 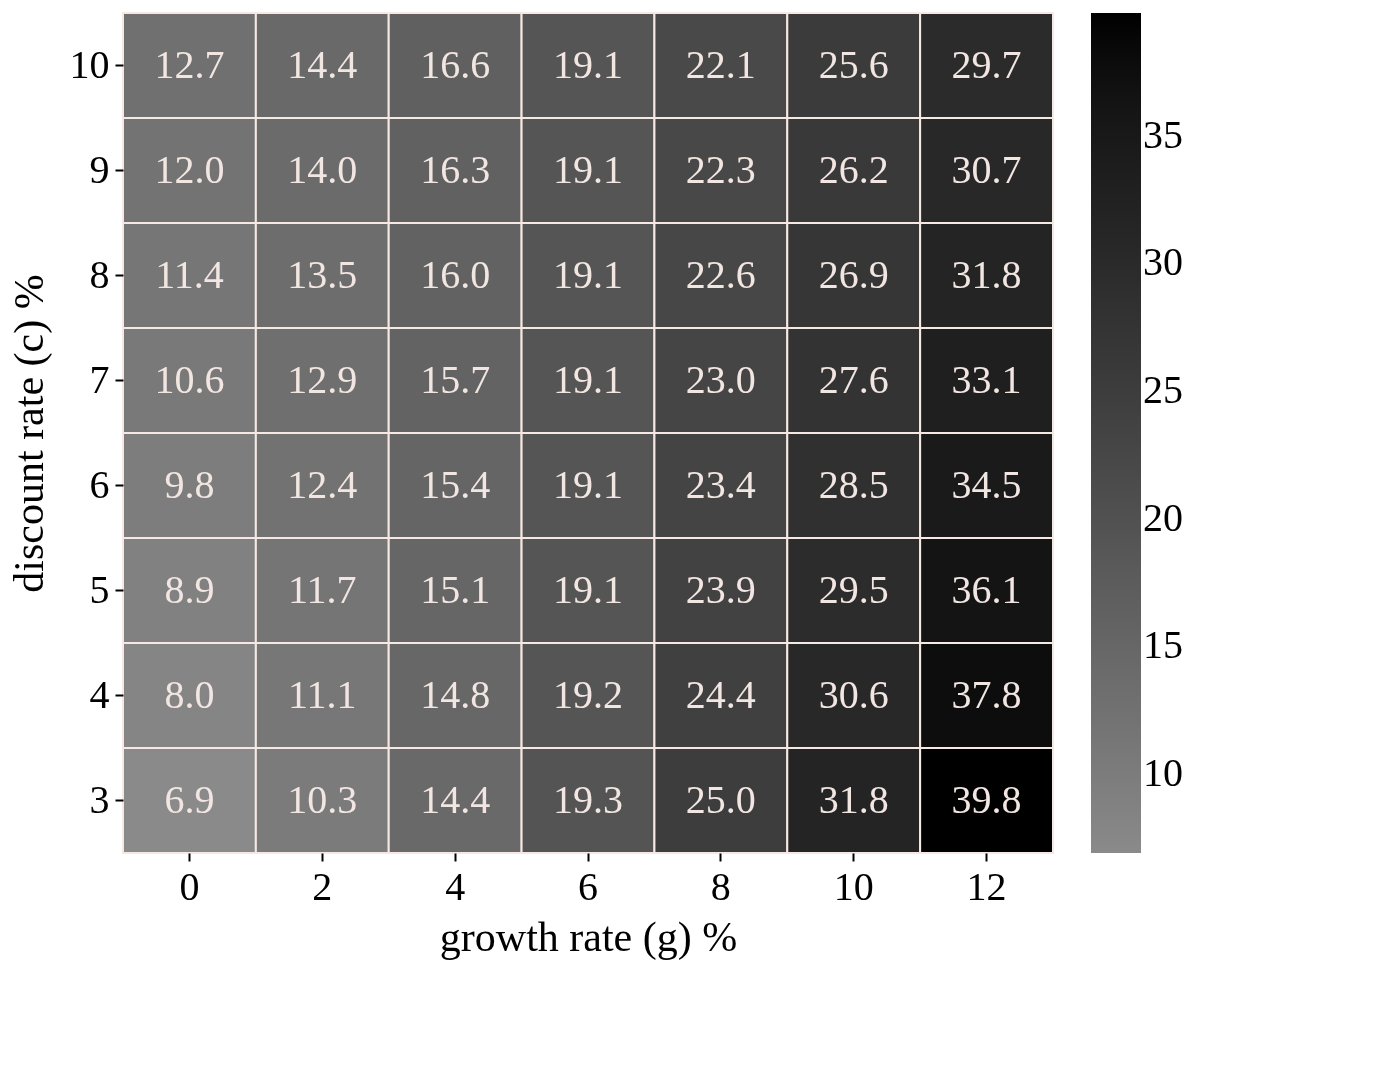 I want to click on data-label: 14.0, so click(x=322, y=169).